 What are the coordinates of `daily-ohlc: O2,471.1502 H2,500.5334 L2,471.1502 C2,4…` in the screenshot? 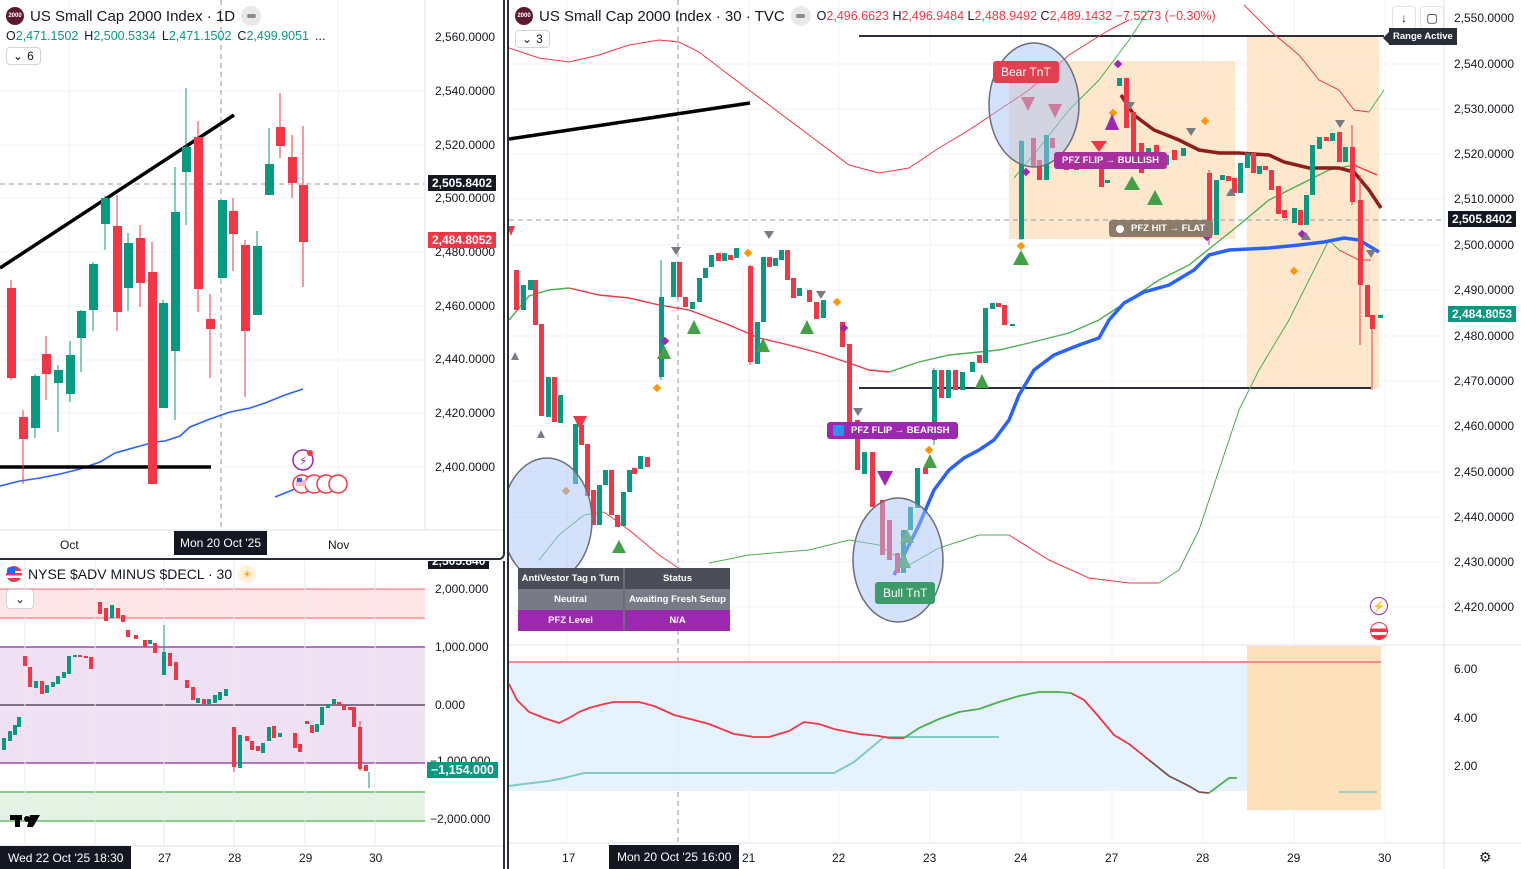 It's located at (166, 36).